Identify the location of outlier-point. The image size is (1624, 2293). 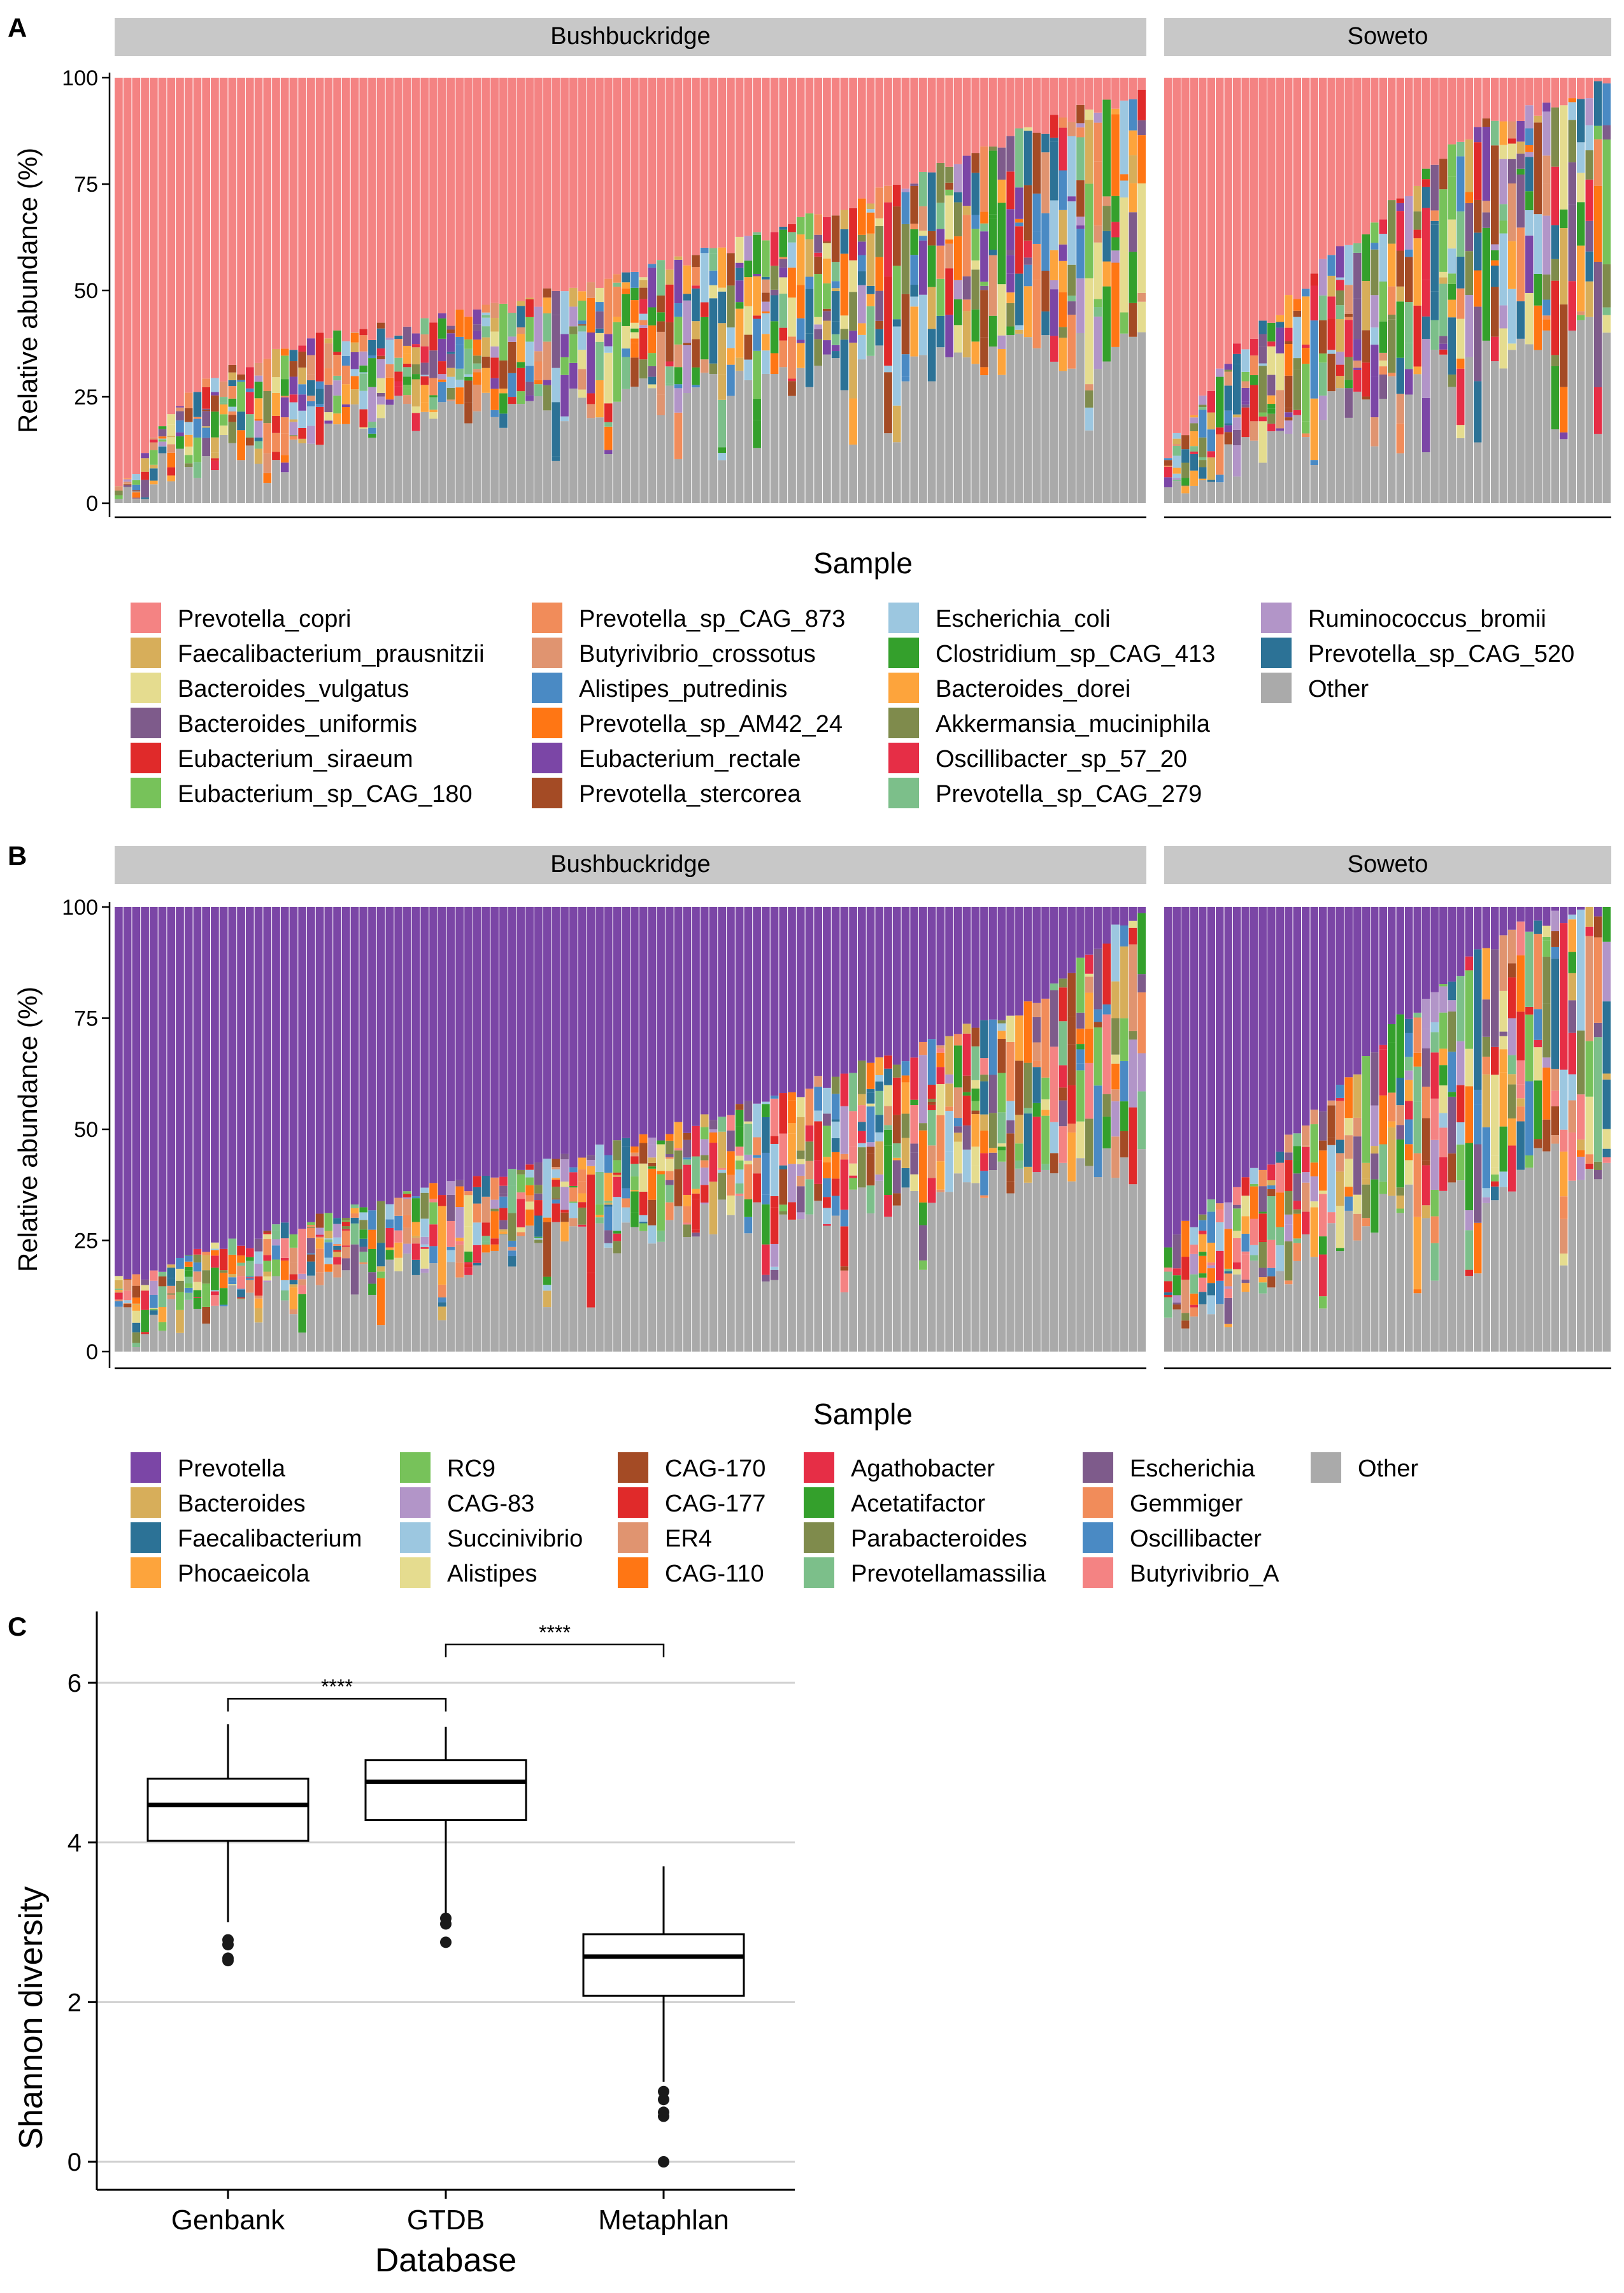
(228, 1958).